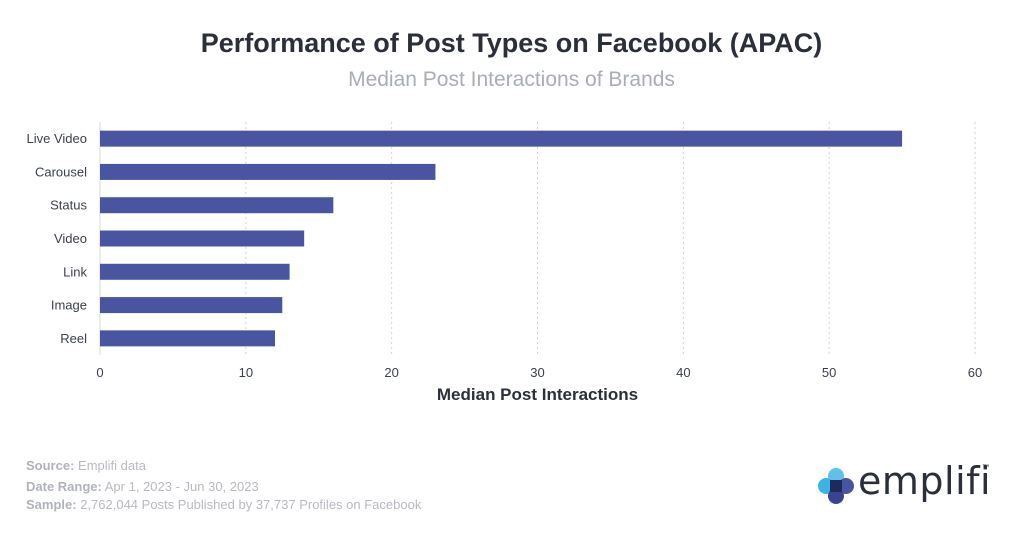 This screenshot has width=1023, height=537. I want to click on x-tick-label: 20, so click(391, 372).